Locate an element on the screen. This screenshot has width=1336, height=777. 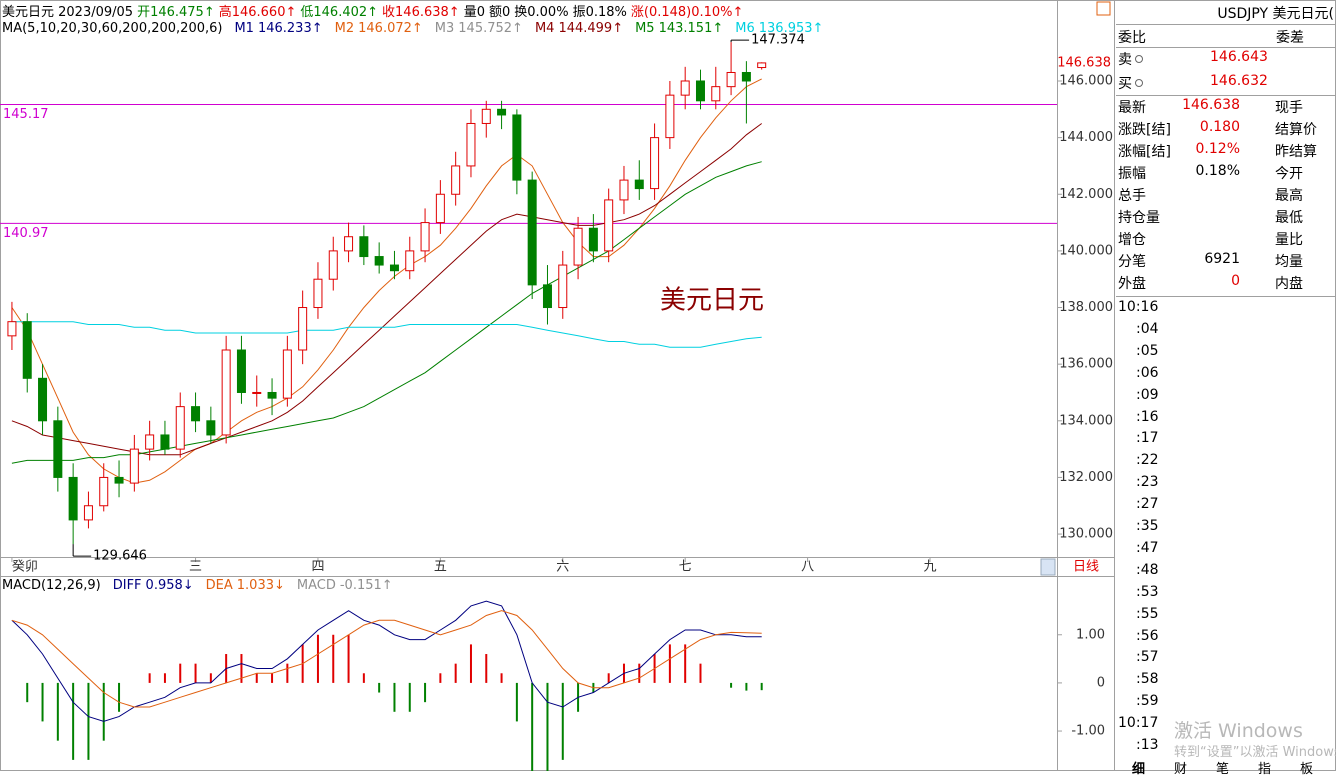
label: 分笔 is located at coordinates (1132, 262).